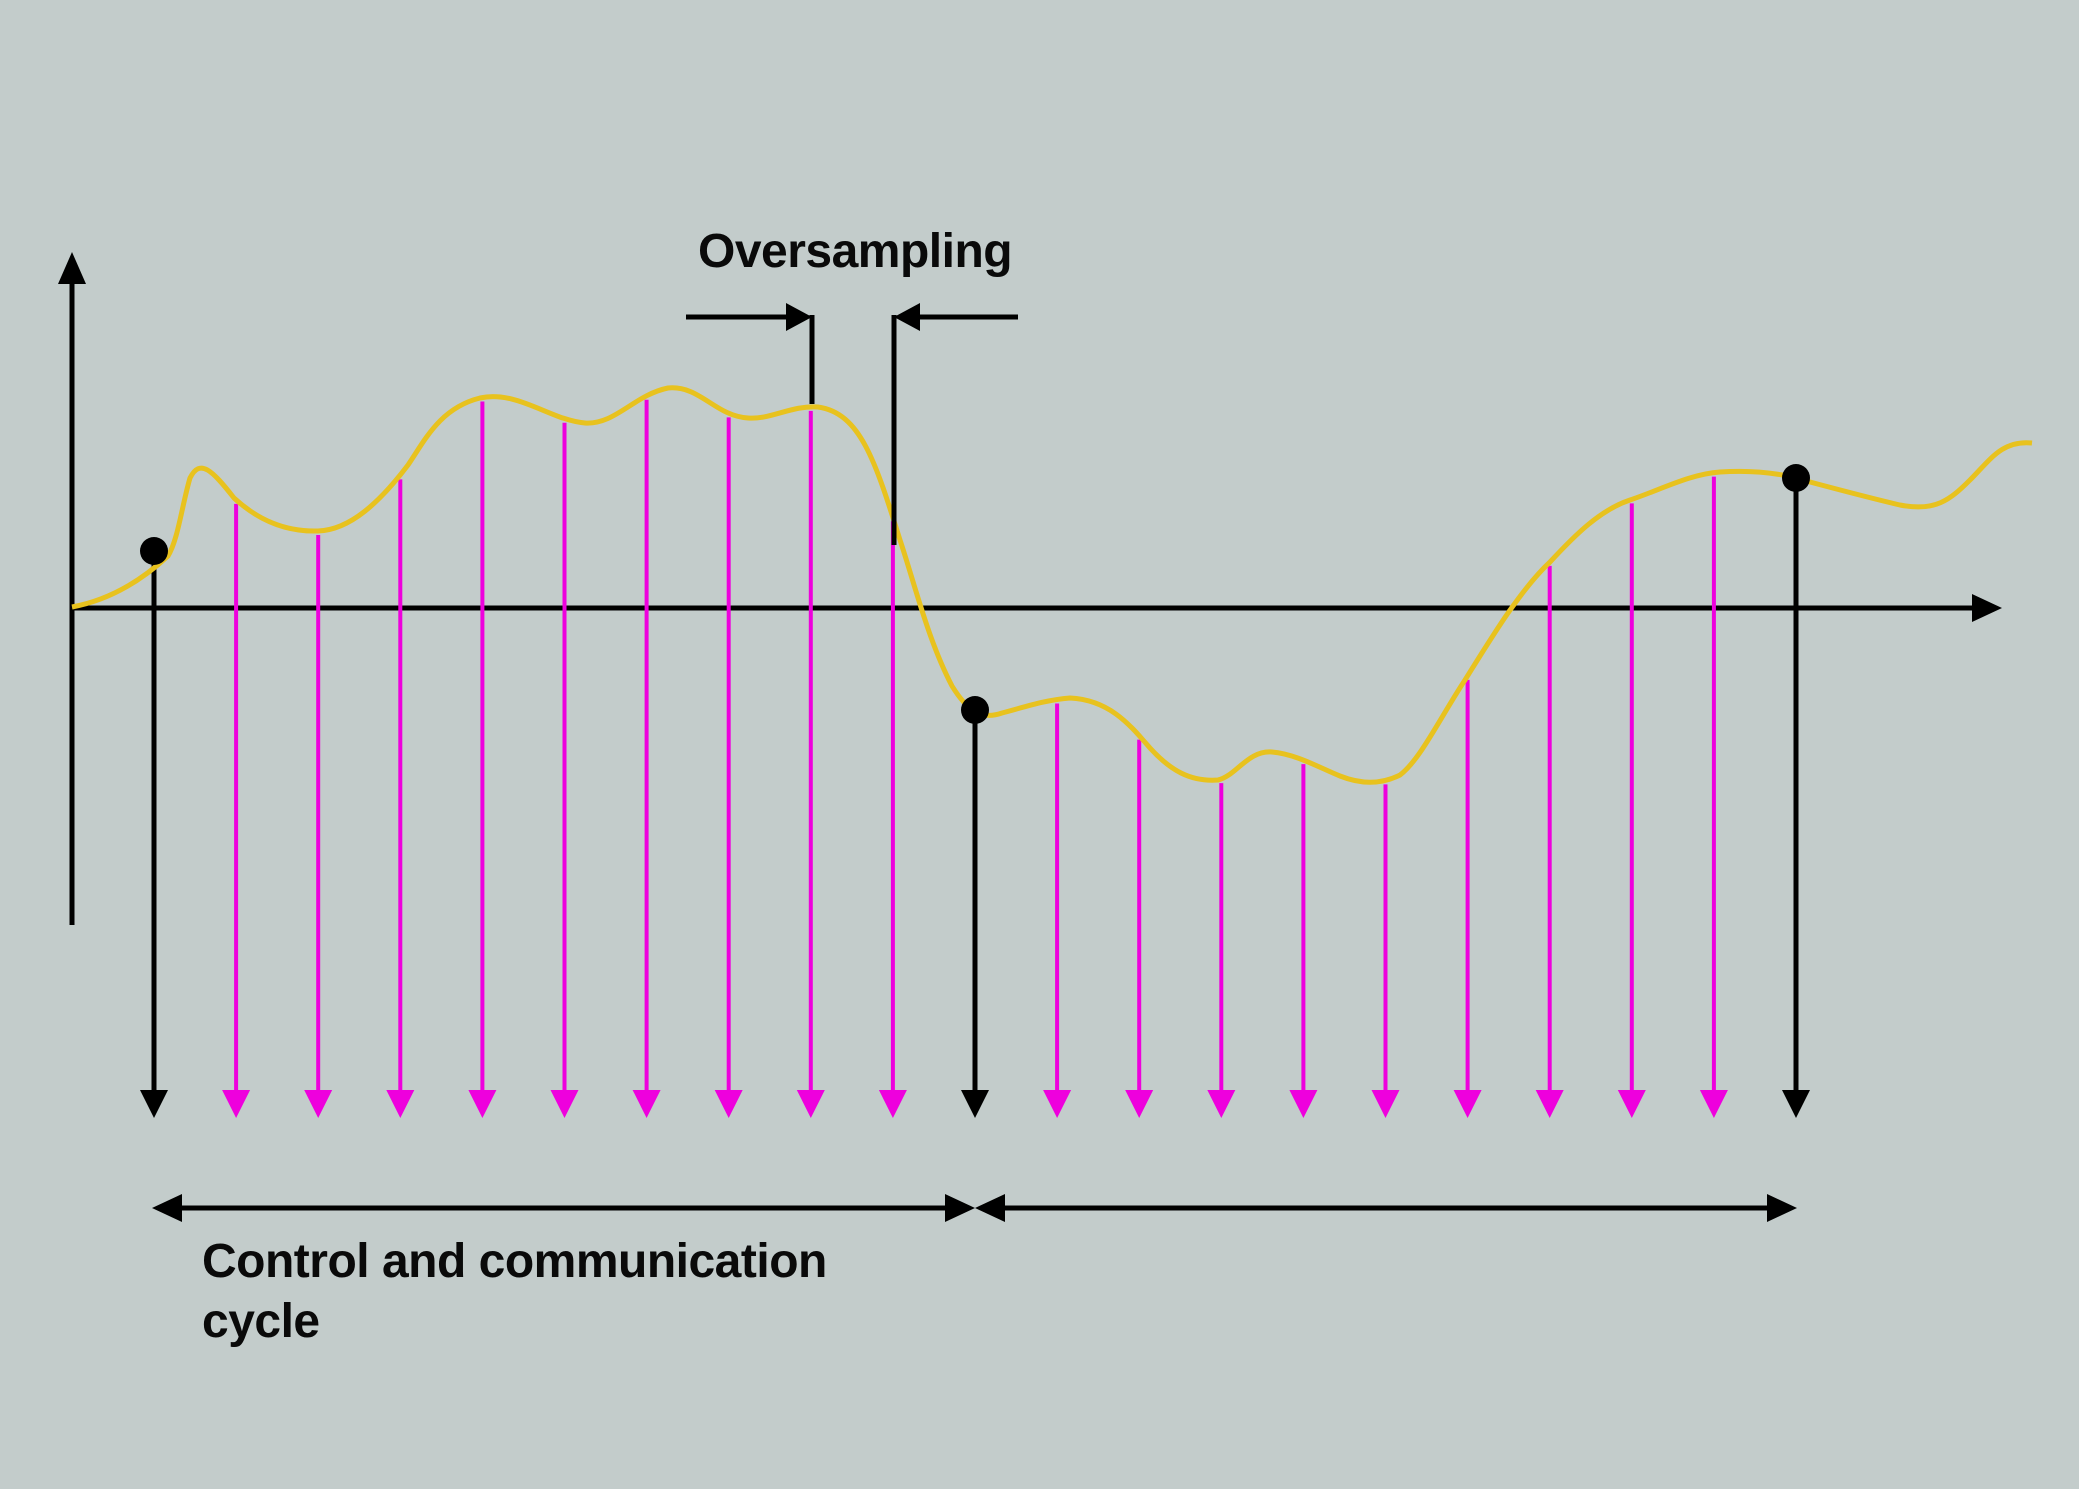 The image size is (2079, 1489). I want to click on control-cycle-label-line2: cycle, so click(261, 1321).